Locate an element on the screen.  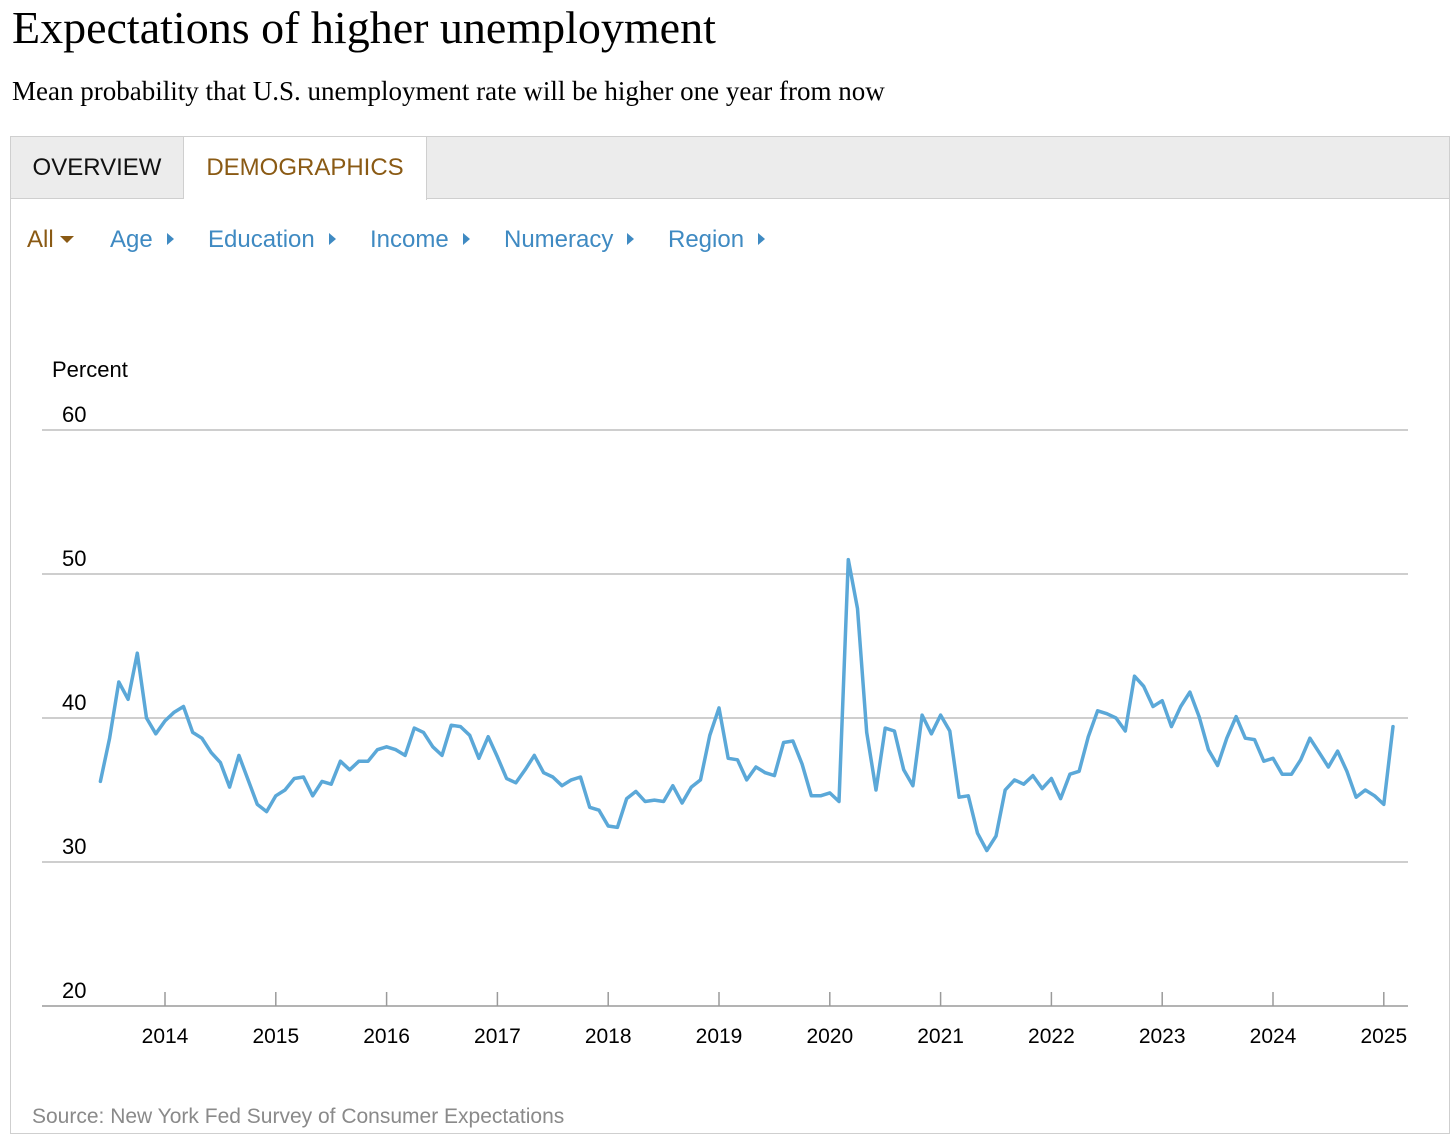
filter-age: Age is located at coordinates (142, 240).